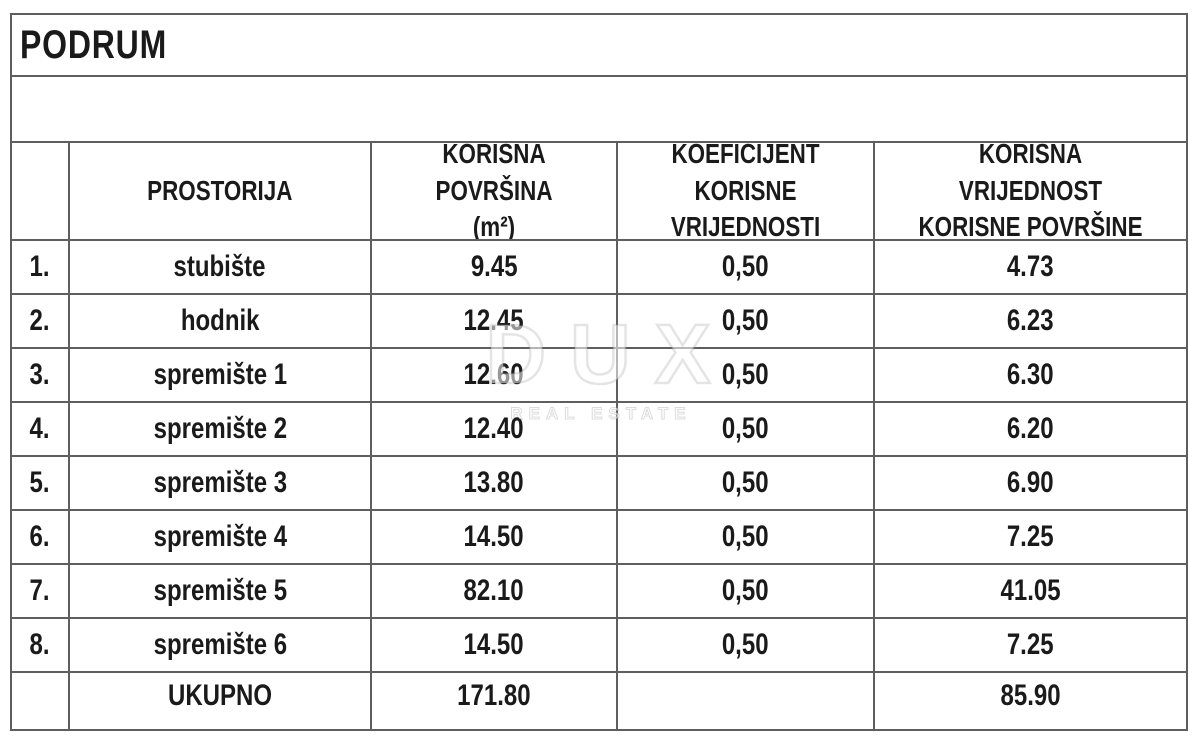  I want to click on spacer-row, so click(599, 109).